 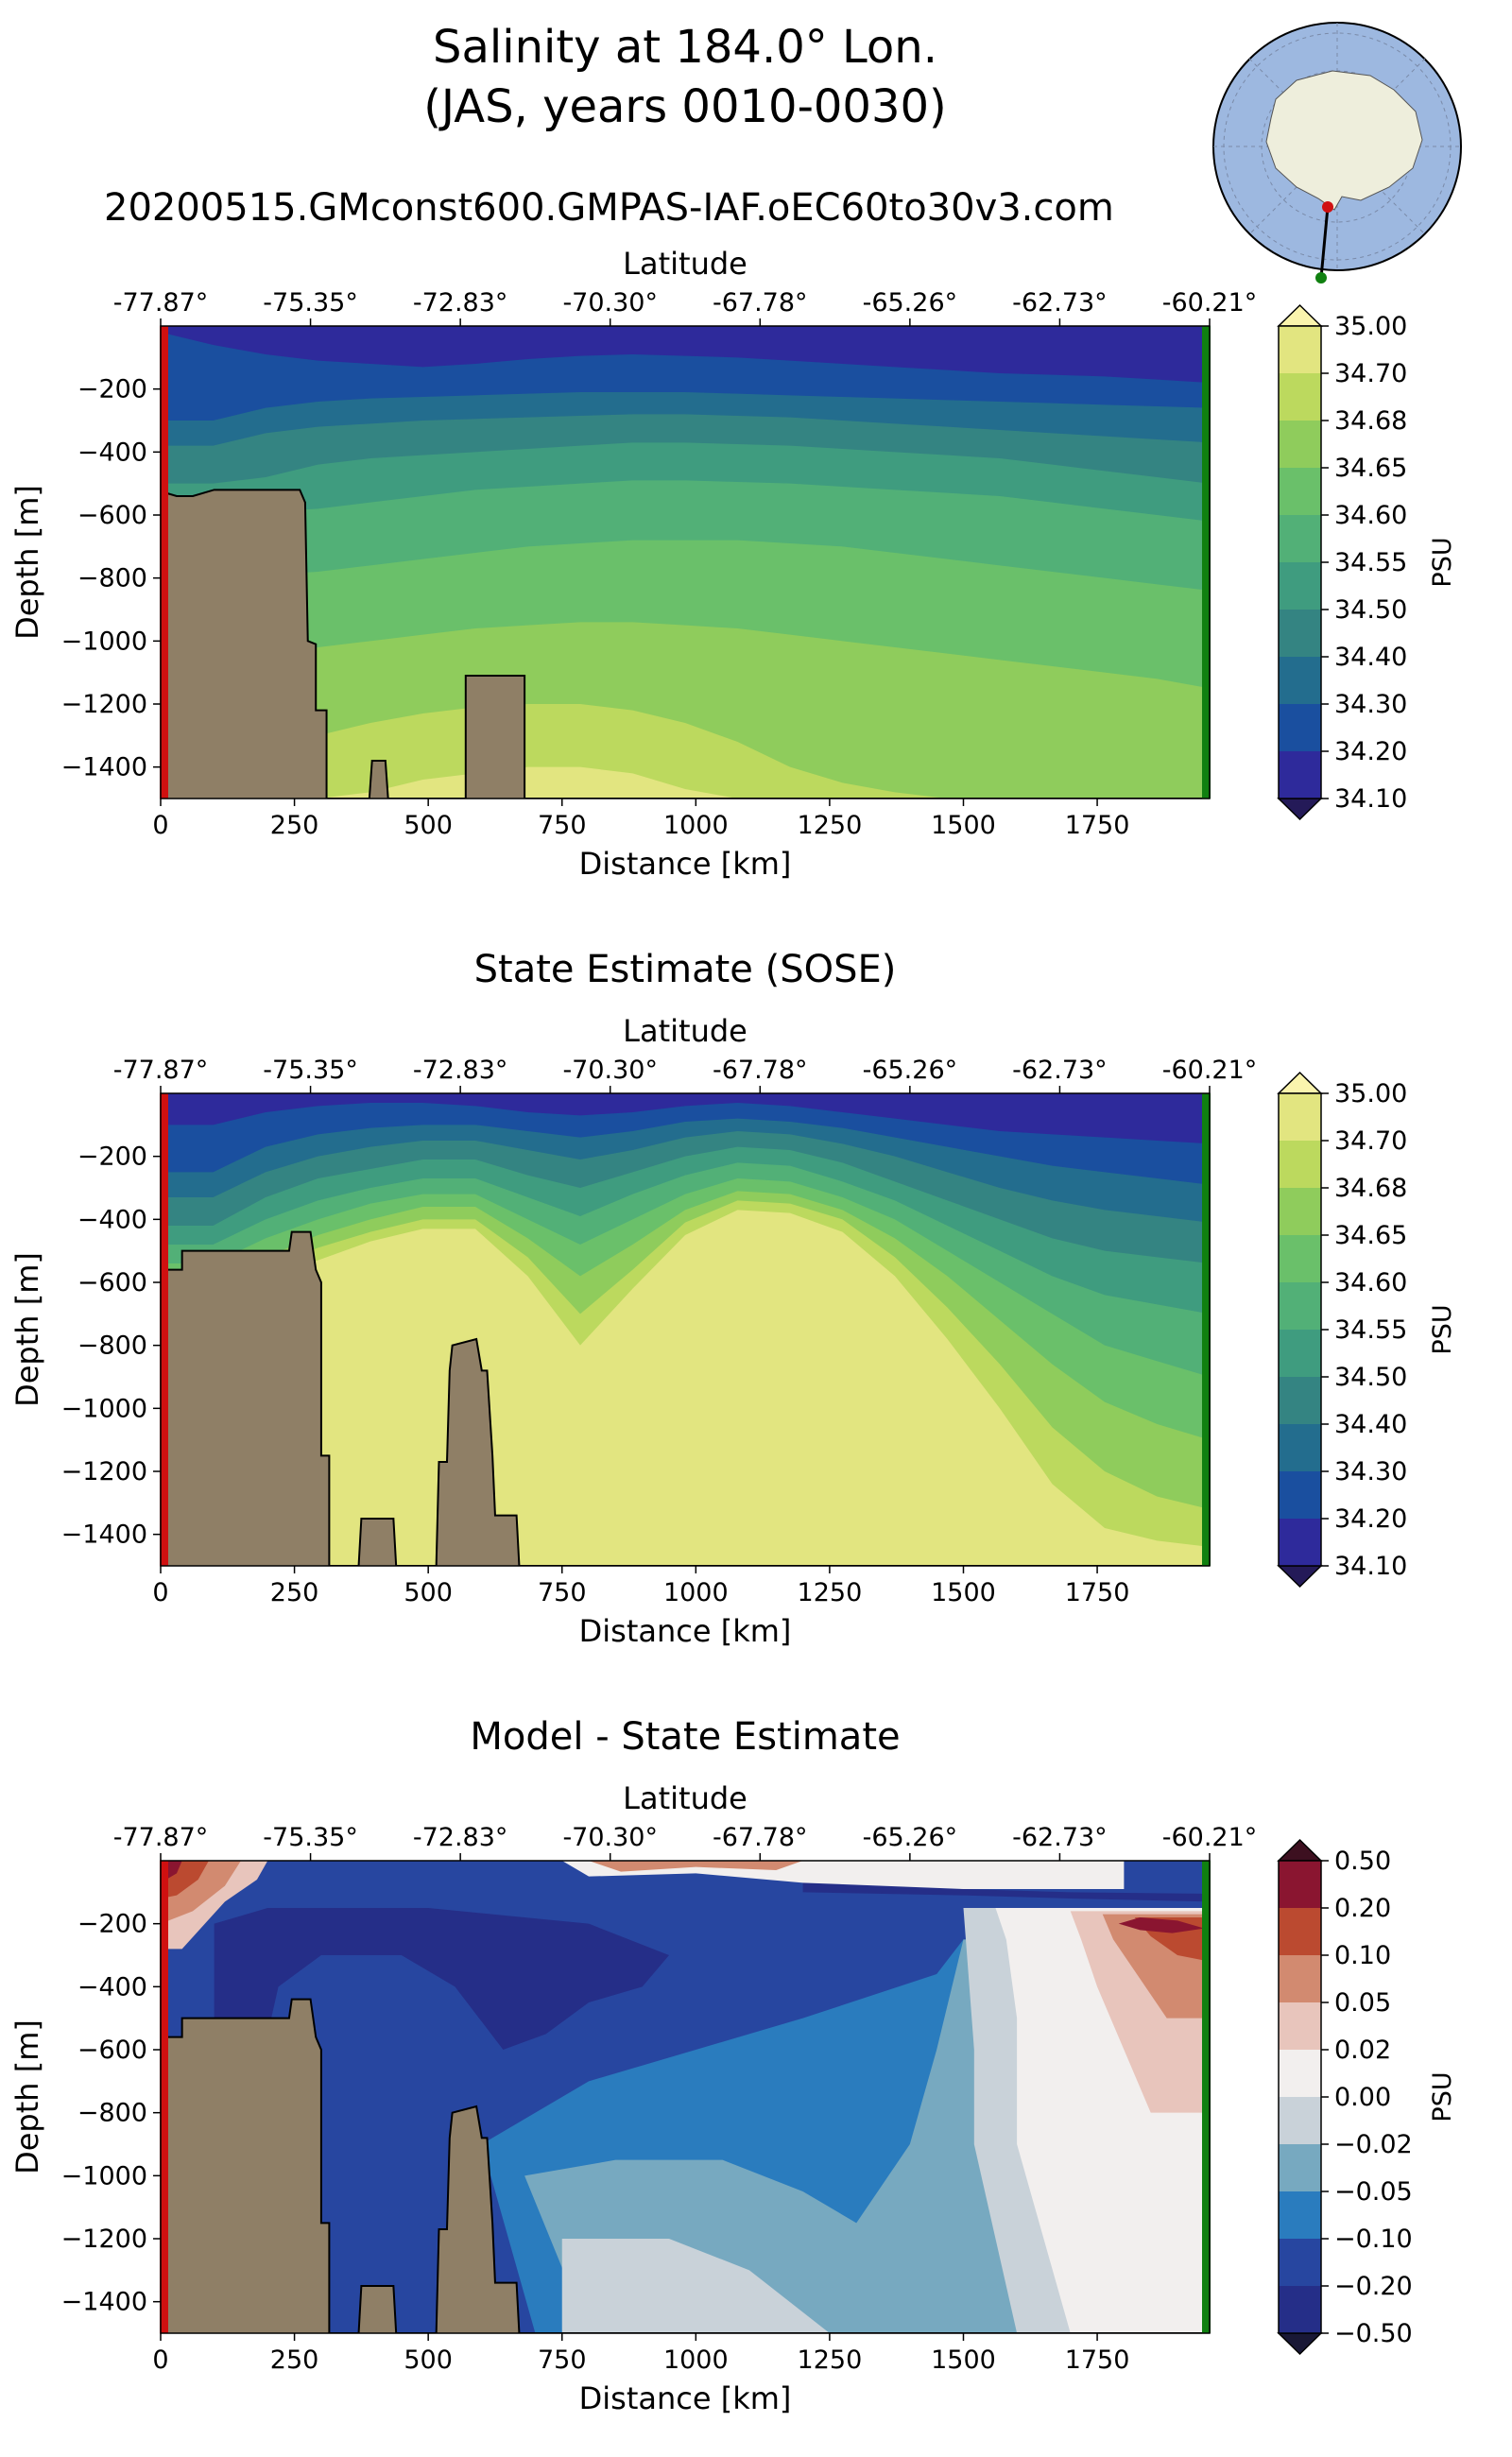 What do you see at coordinates (1370, 657) in the screenshot?
I see `colorbar-tick-label: 34.40` at bounding box center [1370, 657].